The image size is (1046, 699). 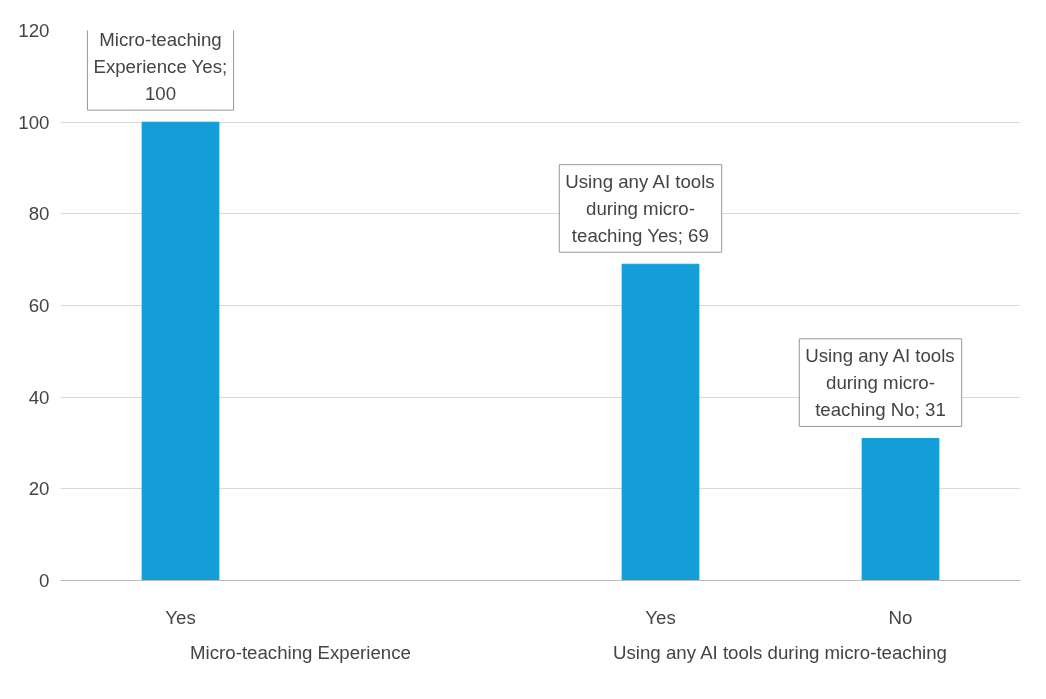 I want to click on data-label: Using any AI tools during micro-teaching Yes; 69, so click(x=640, y=208).